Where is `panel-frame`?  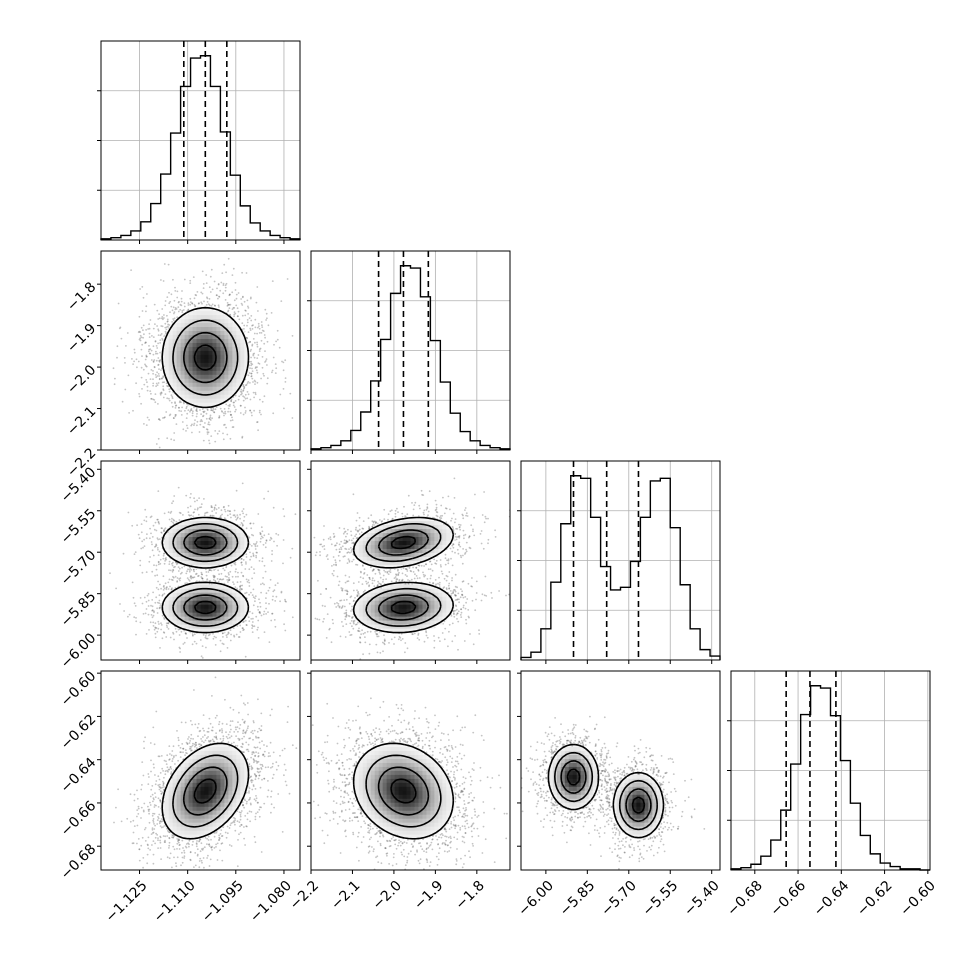 panel-frame is located at coordinates (830, 770).